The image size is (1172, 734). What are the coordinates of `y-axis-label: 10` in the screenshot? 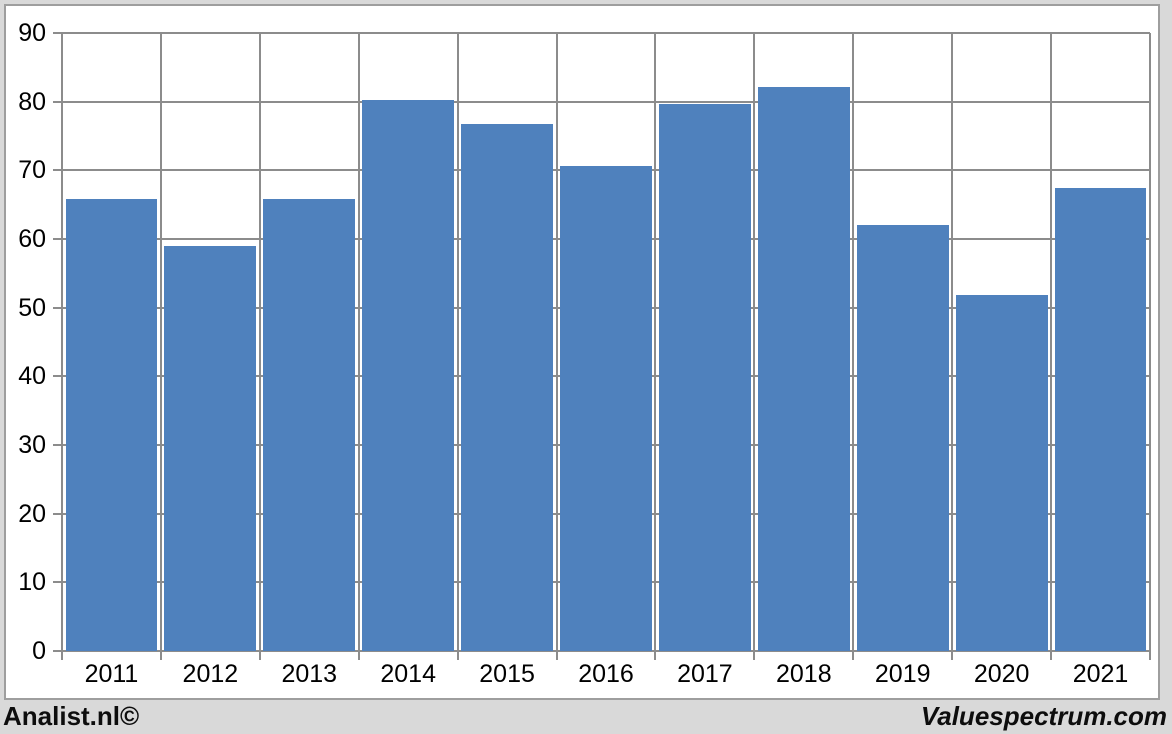 It's located at (32, 582).